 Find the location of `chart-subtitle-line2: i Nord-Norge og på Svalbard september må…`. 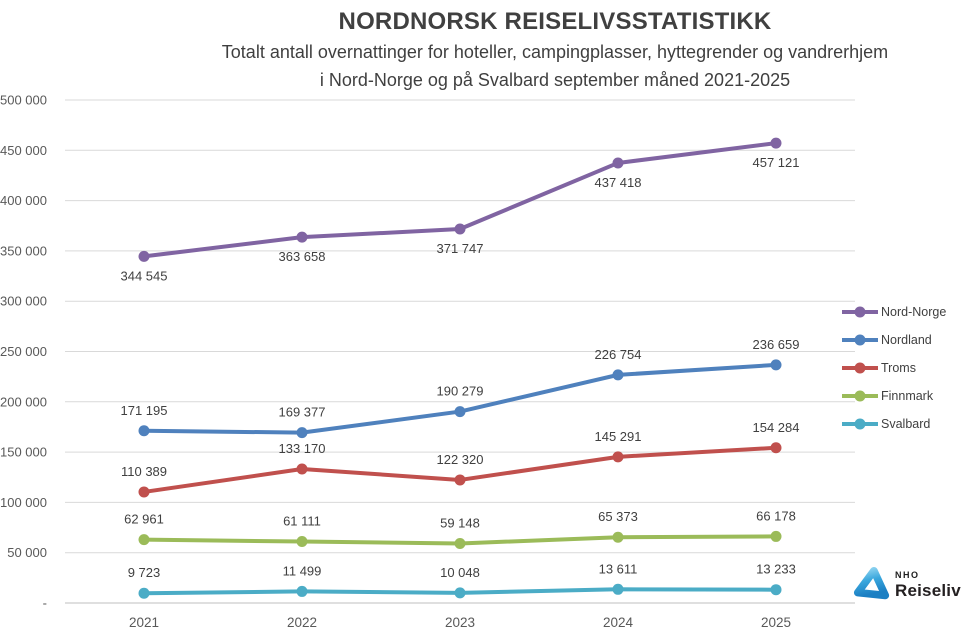

chart-subtitle-line2: i Nord-Norge og på Svalbard september må… is located at coordinates (555, 80).